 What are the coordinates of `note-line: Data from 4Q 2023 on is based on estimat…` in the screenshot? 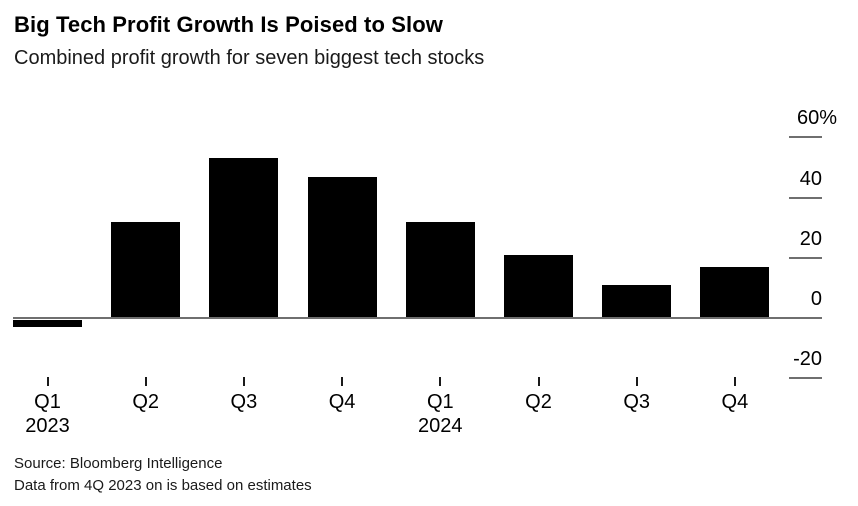 It's located at (163, 485).